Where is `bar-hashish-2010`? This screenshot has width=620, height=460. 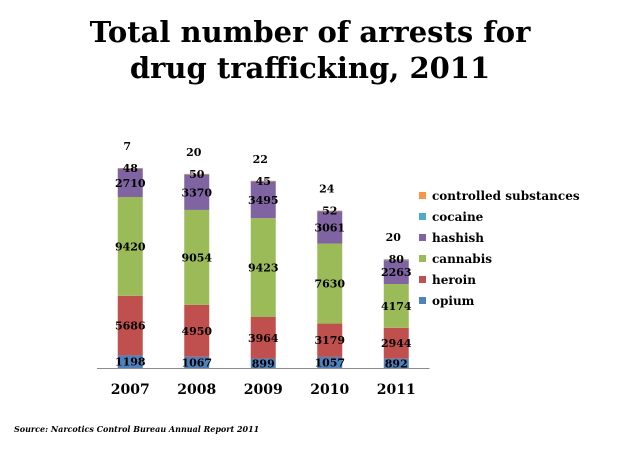
bar-hashish-2010 is located at coordinates (330, 227).